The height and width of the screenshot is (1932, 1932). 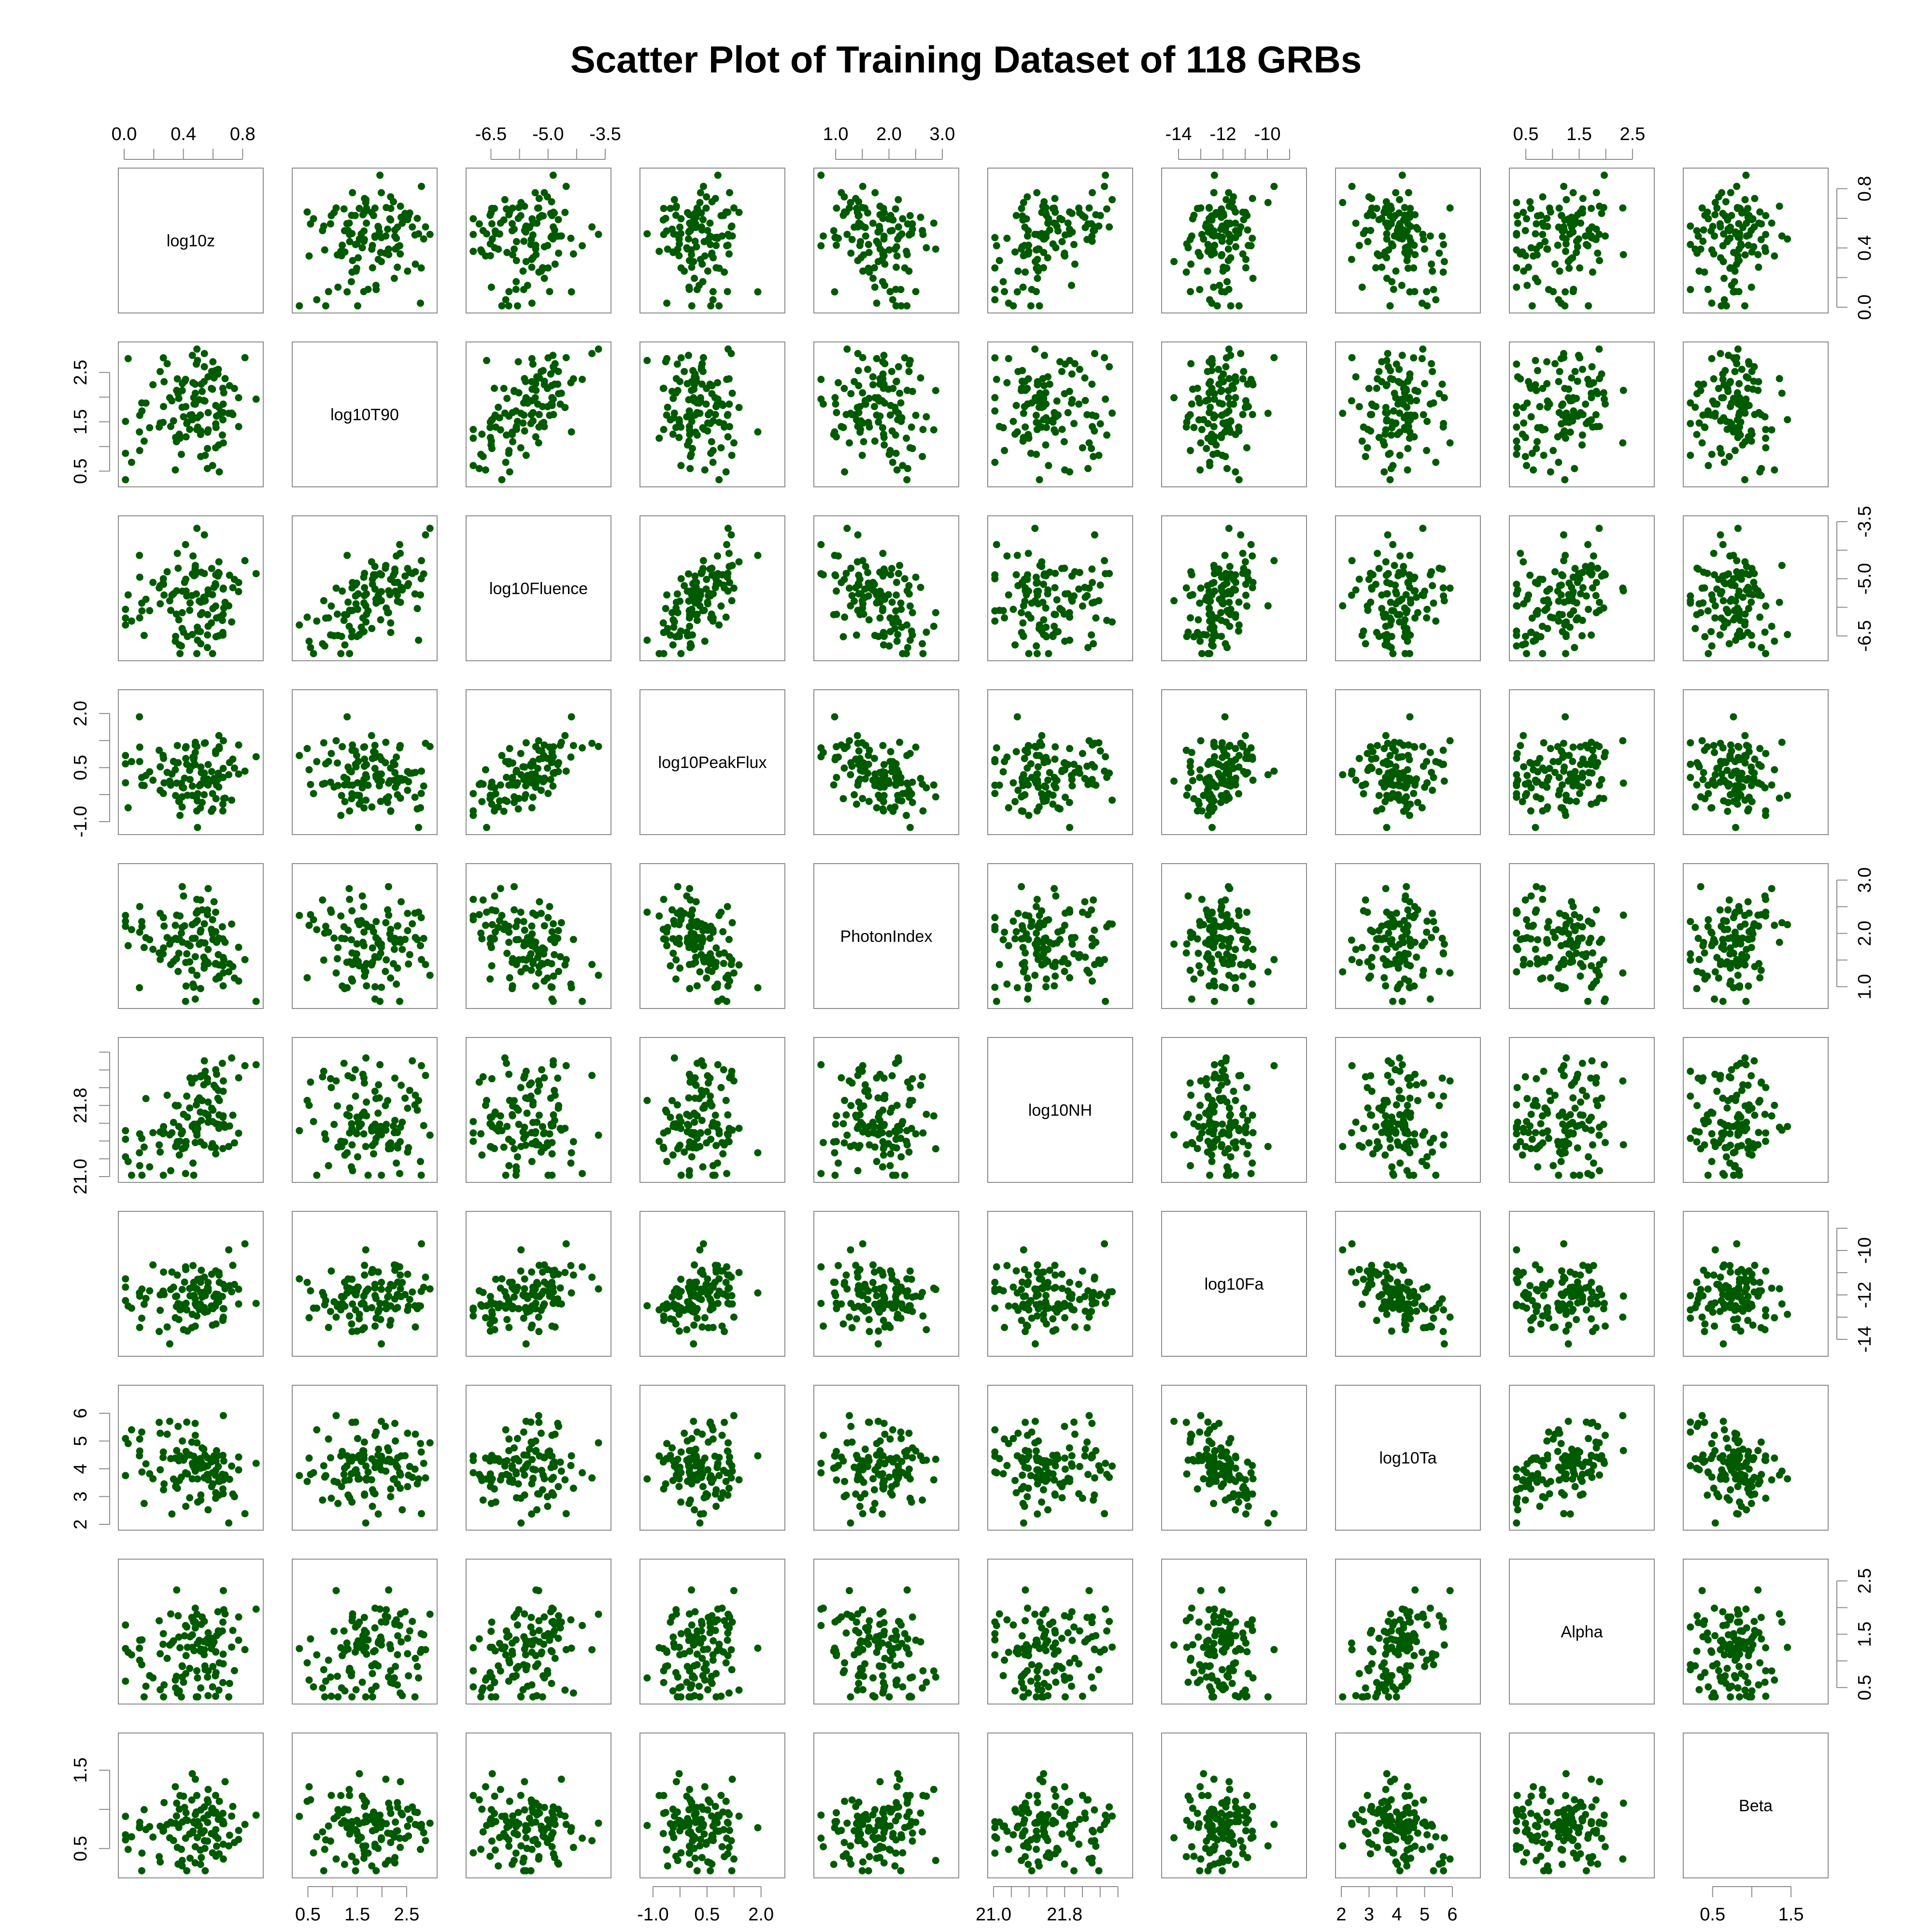 I want to click on panel-log10z-vs-log10PeakFlux, so click(x=712, y=240).